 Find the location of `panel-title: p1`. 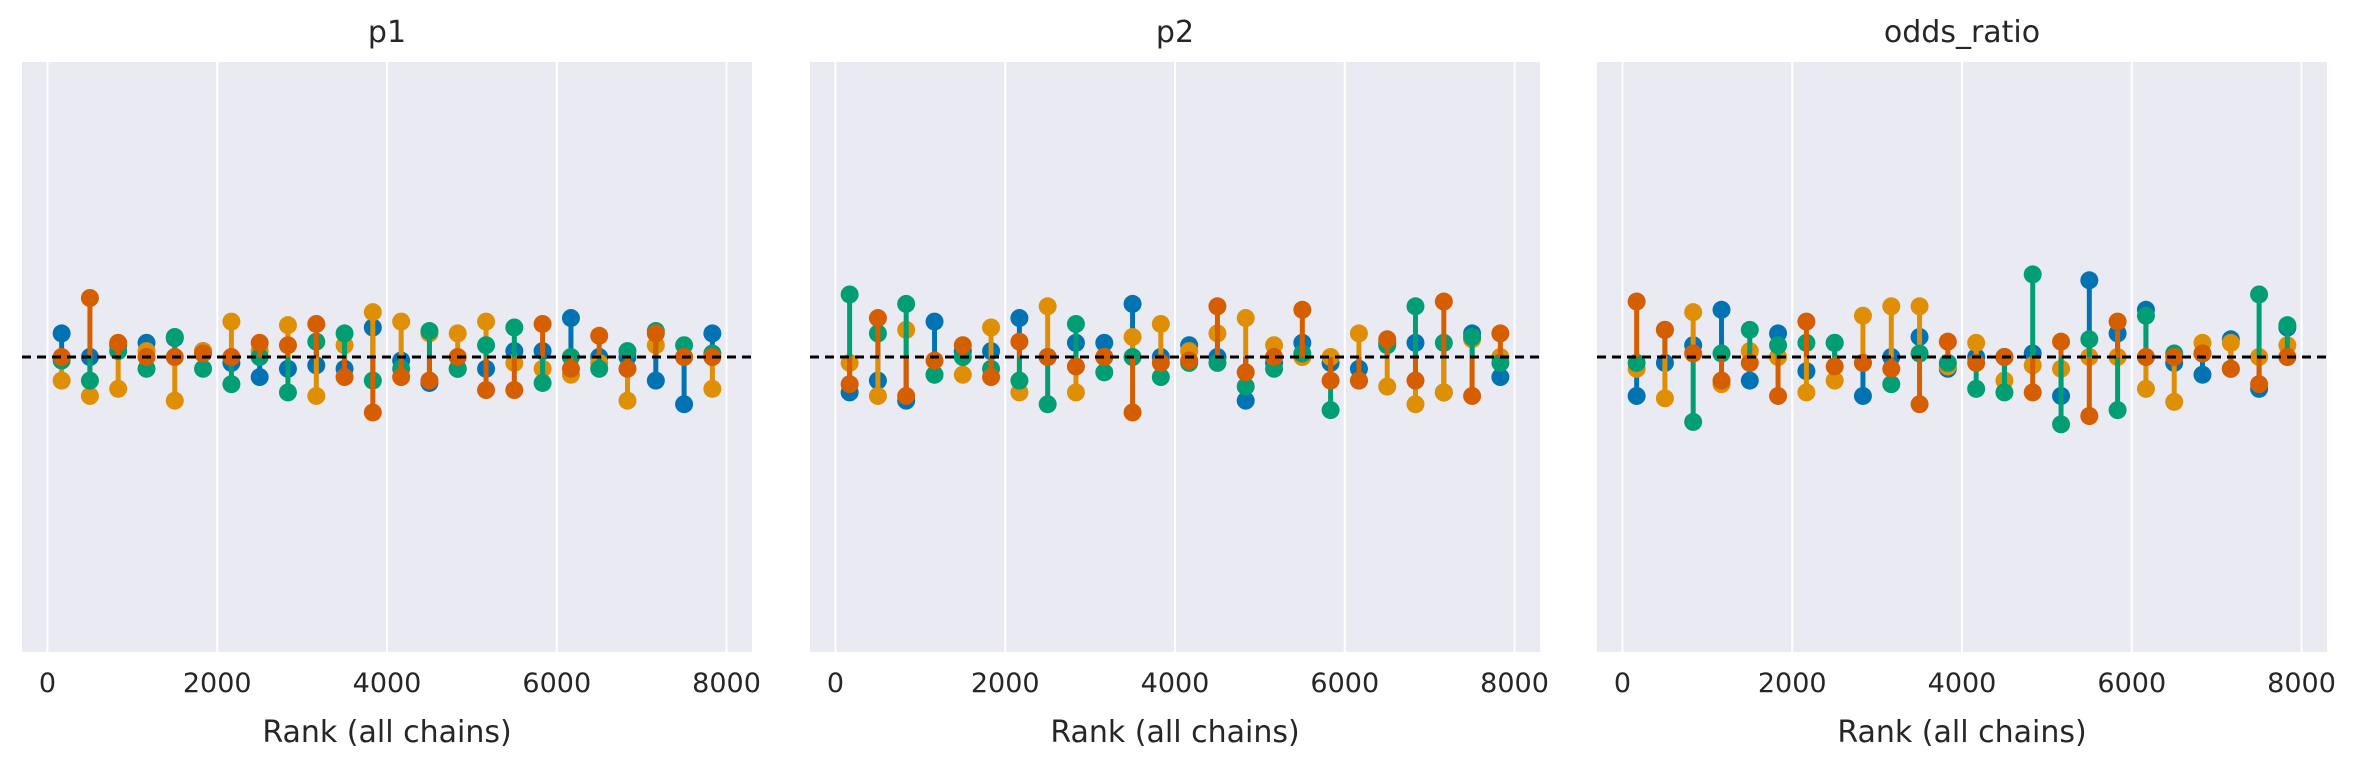

panel-title: p1 is located at coordinates (387, 32).